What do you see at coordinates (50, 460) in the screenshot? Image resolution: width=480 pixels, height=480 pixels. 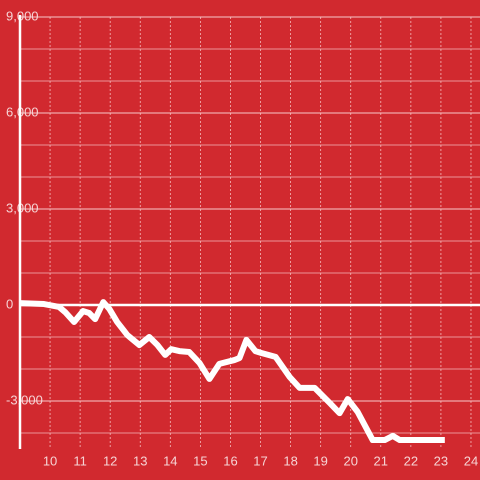 I see `x-tick-label: 10` at bounding box center [50, 460].